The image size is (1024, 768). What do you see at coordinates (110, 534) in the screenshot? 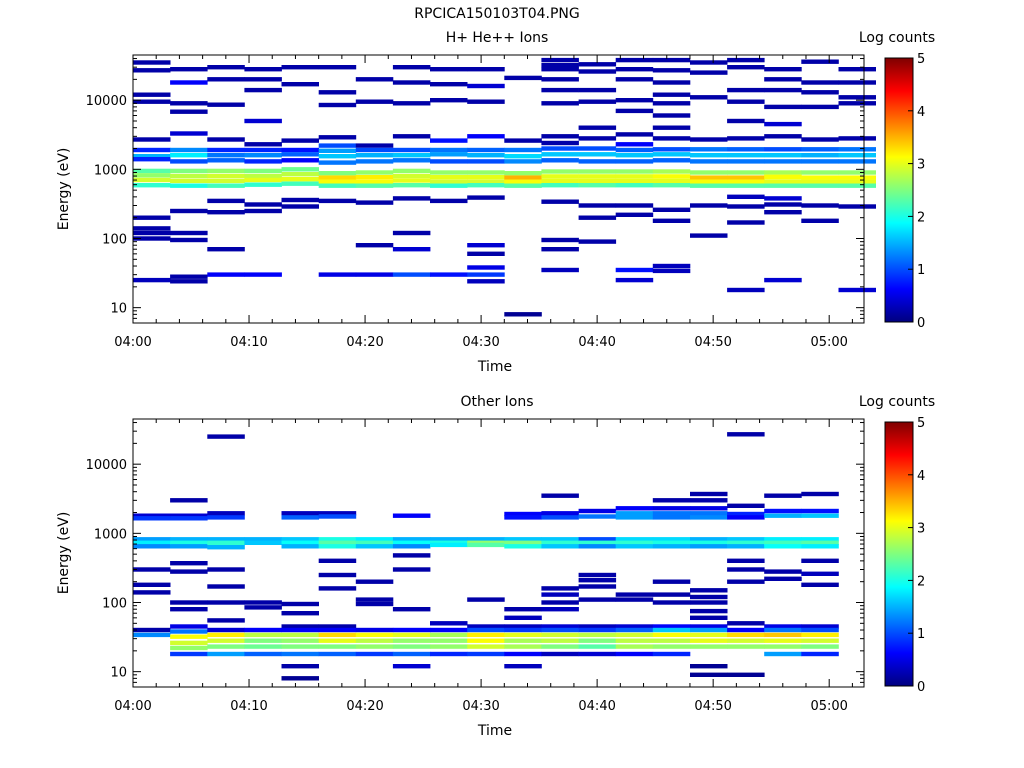
I see `y-tick-label: 1000` at bounding box center [110, 534].